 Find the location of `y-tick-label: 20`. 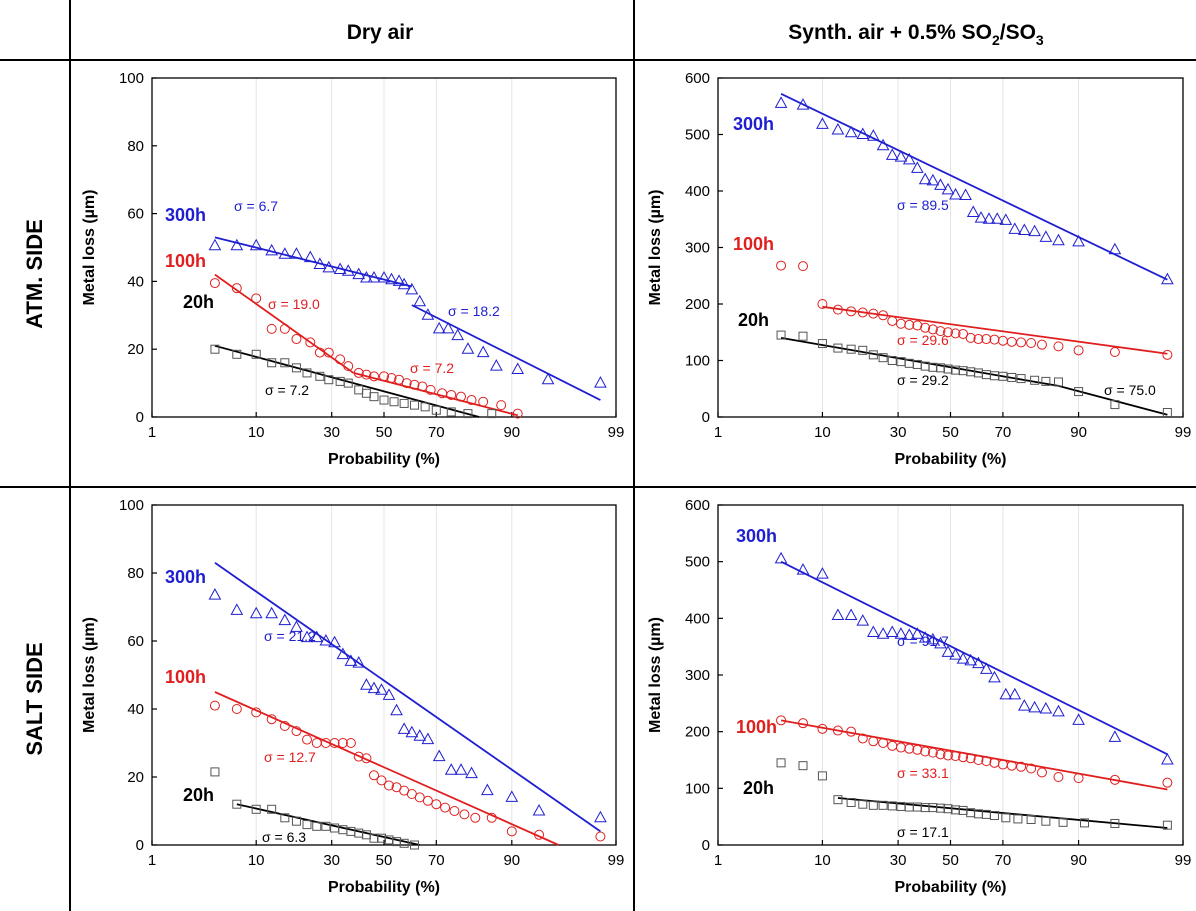

y-tick-label: 20 is located at coordinates (135, 349).